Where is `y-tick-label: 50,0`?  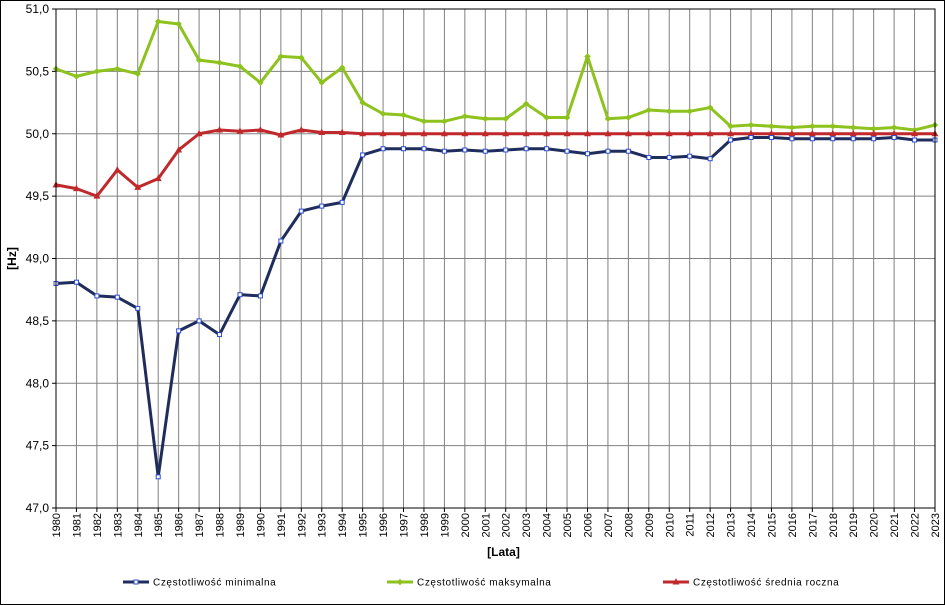
y-tick-label: 50,0 is located at coordinates (38, 134).